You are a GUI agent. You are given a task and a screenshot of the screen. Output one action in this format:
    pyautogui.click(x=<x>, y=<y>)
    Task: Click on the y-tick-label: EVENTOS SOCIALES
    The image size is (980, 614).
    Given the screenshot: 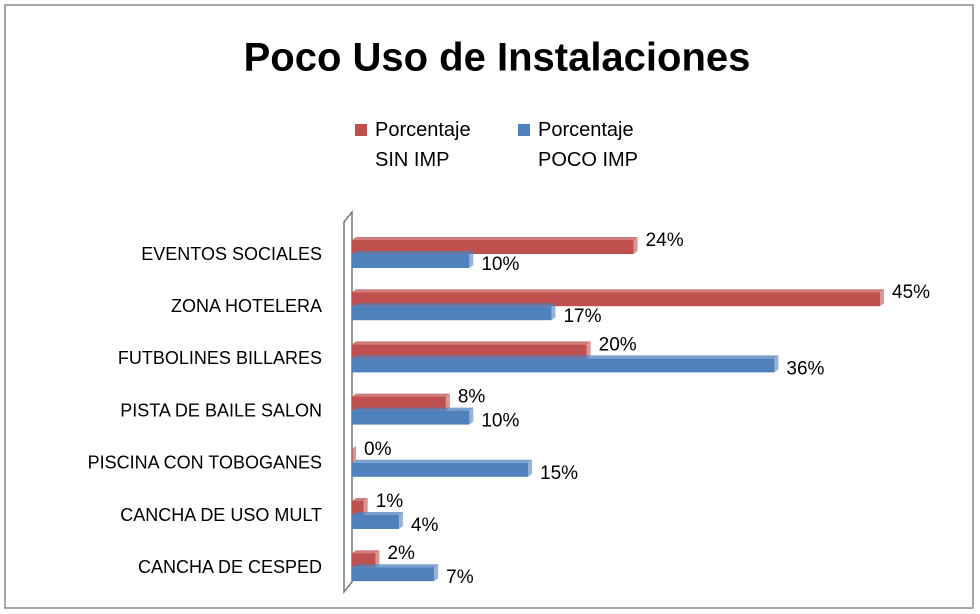 What is the action you would take?
    pyautogui.click(x=231, y=254)
    